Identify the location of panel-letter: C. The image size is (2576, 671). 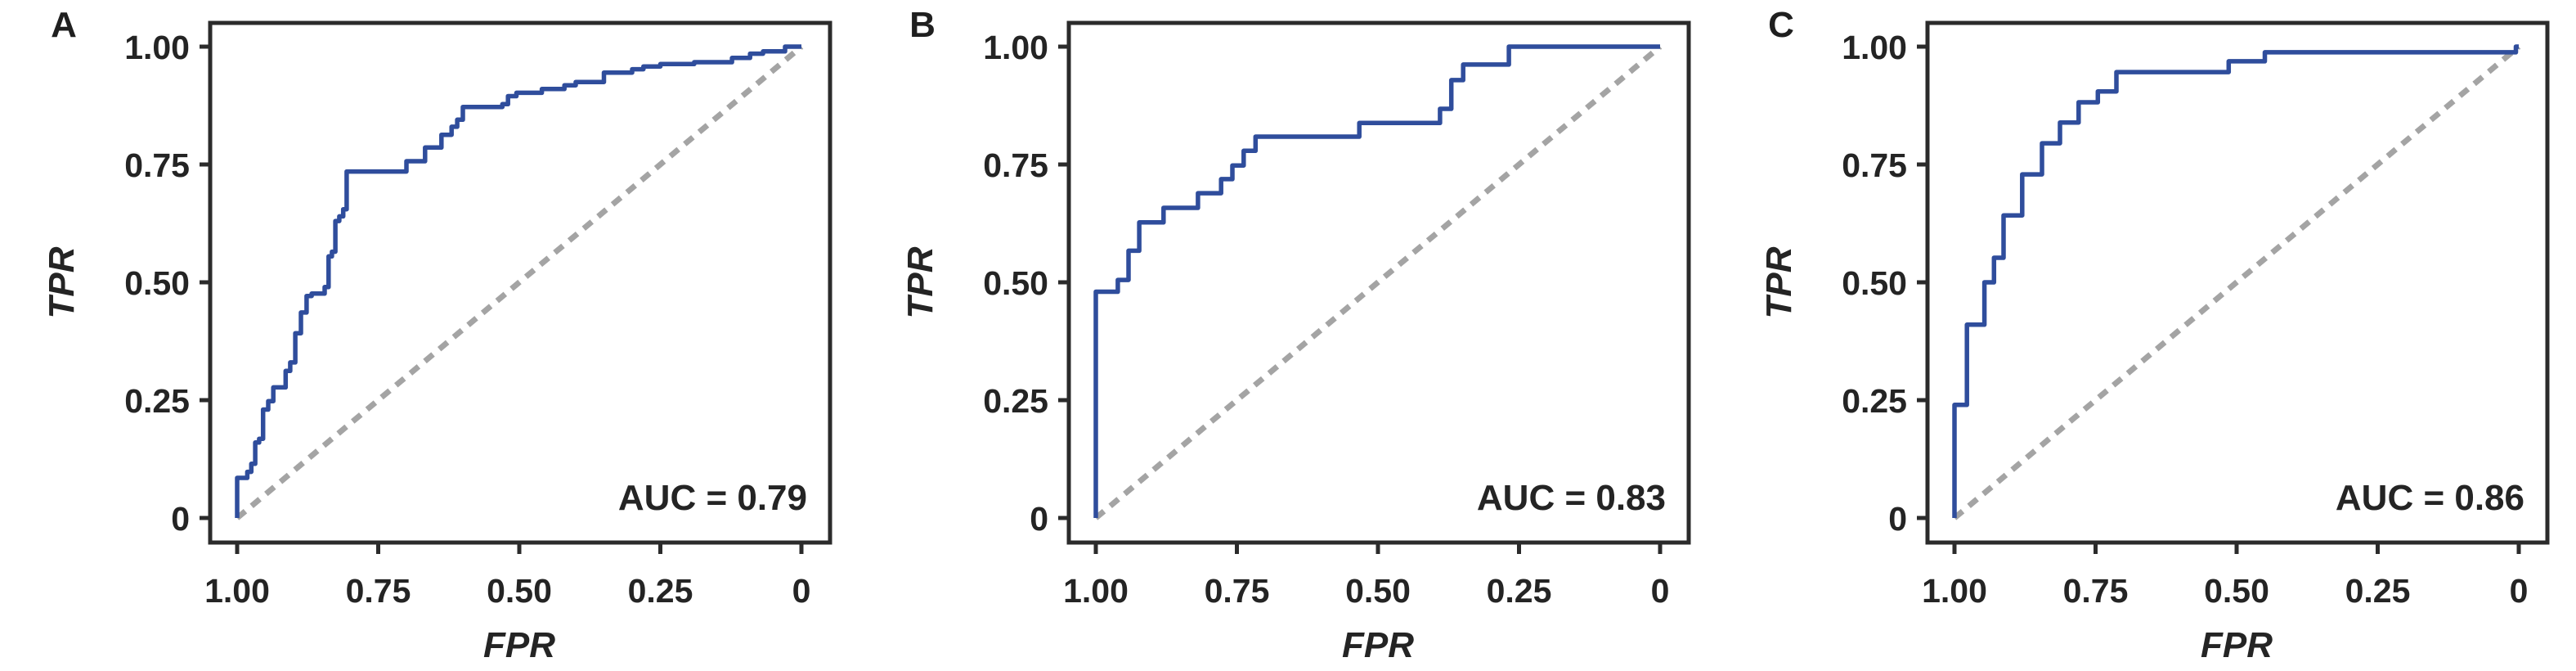
(1781, 25).